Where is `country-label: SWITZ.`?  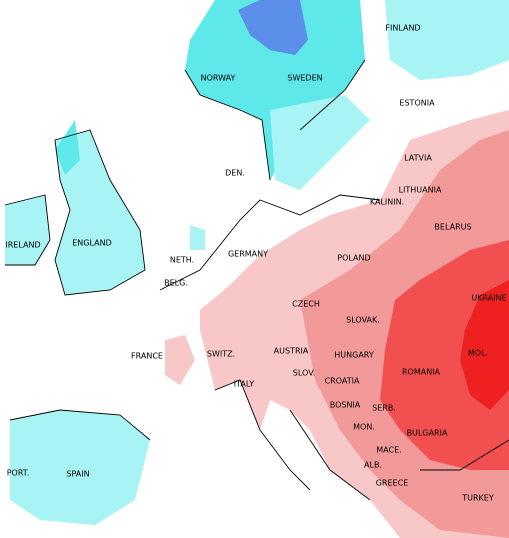
country-label: SWITZ. is located at coordinates (221, 354).